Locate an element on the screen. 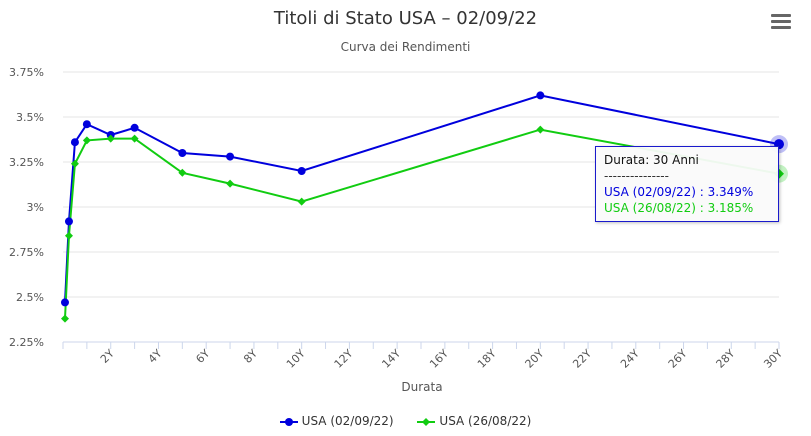 This screenshot has height=436, width=811. legend-label-series-2: USA (26/08/22) is located at coordinates (485, 421).